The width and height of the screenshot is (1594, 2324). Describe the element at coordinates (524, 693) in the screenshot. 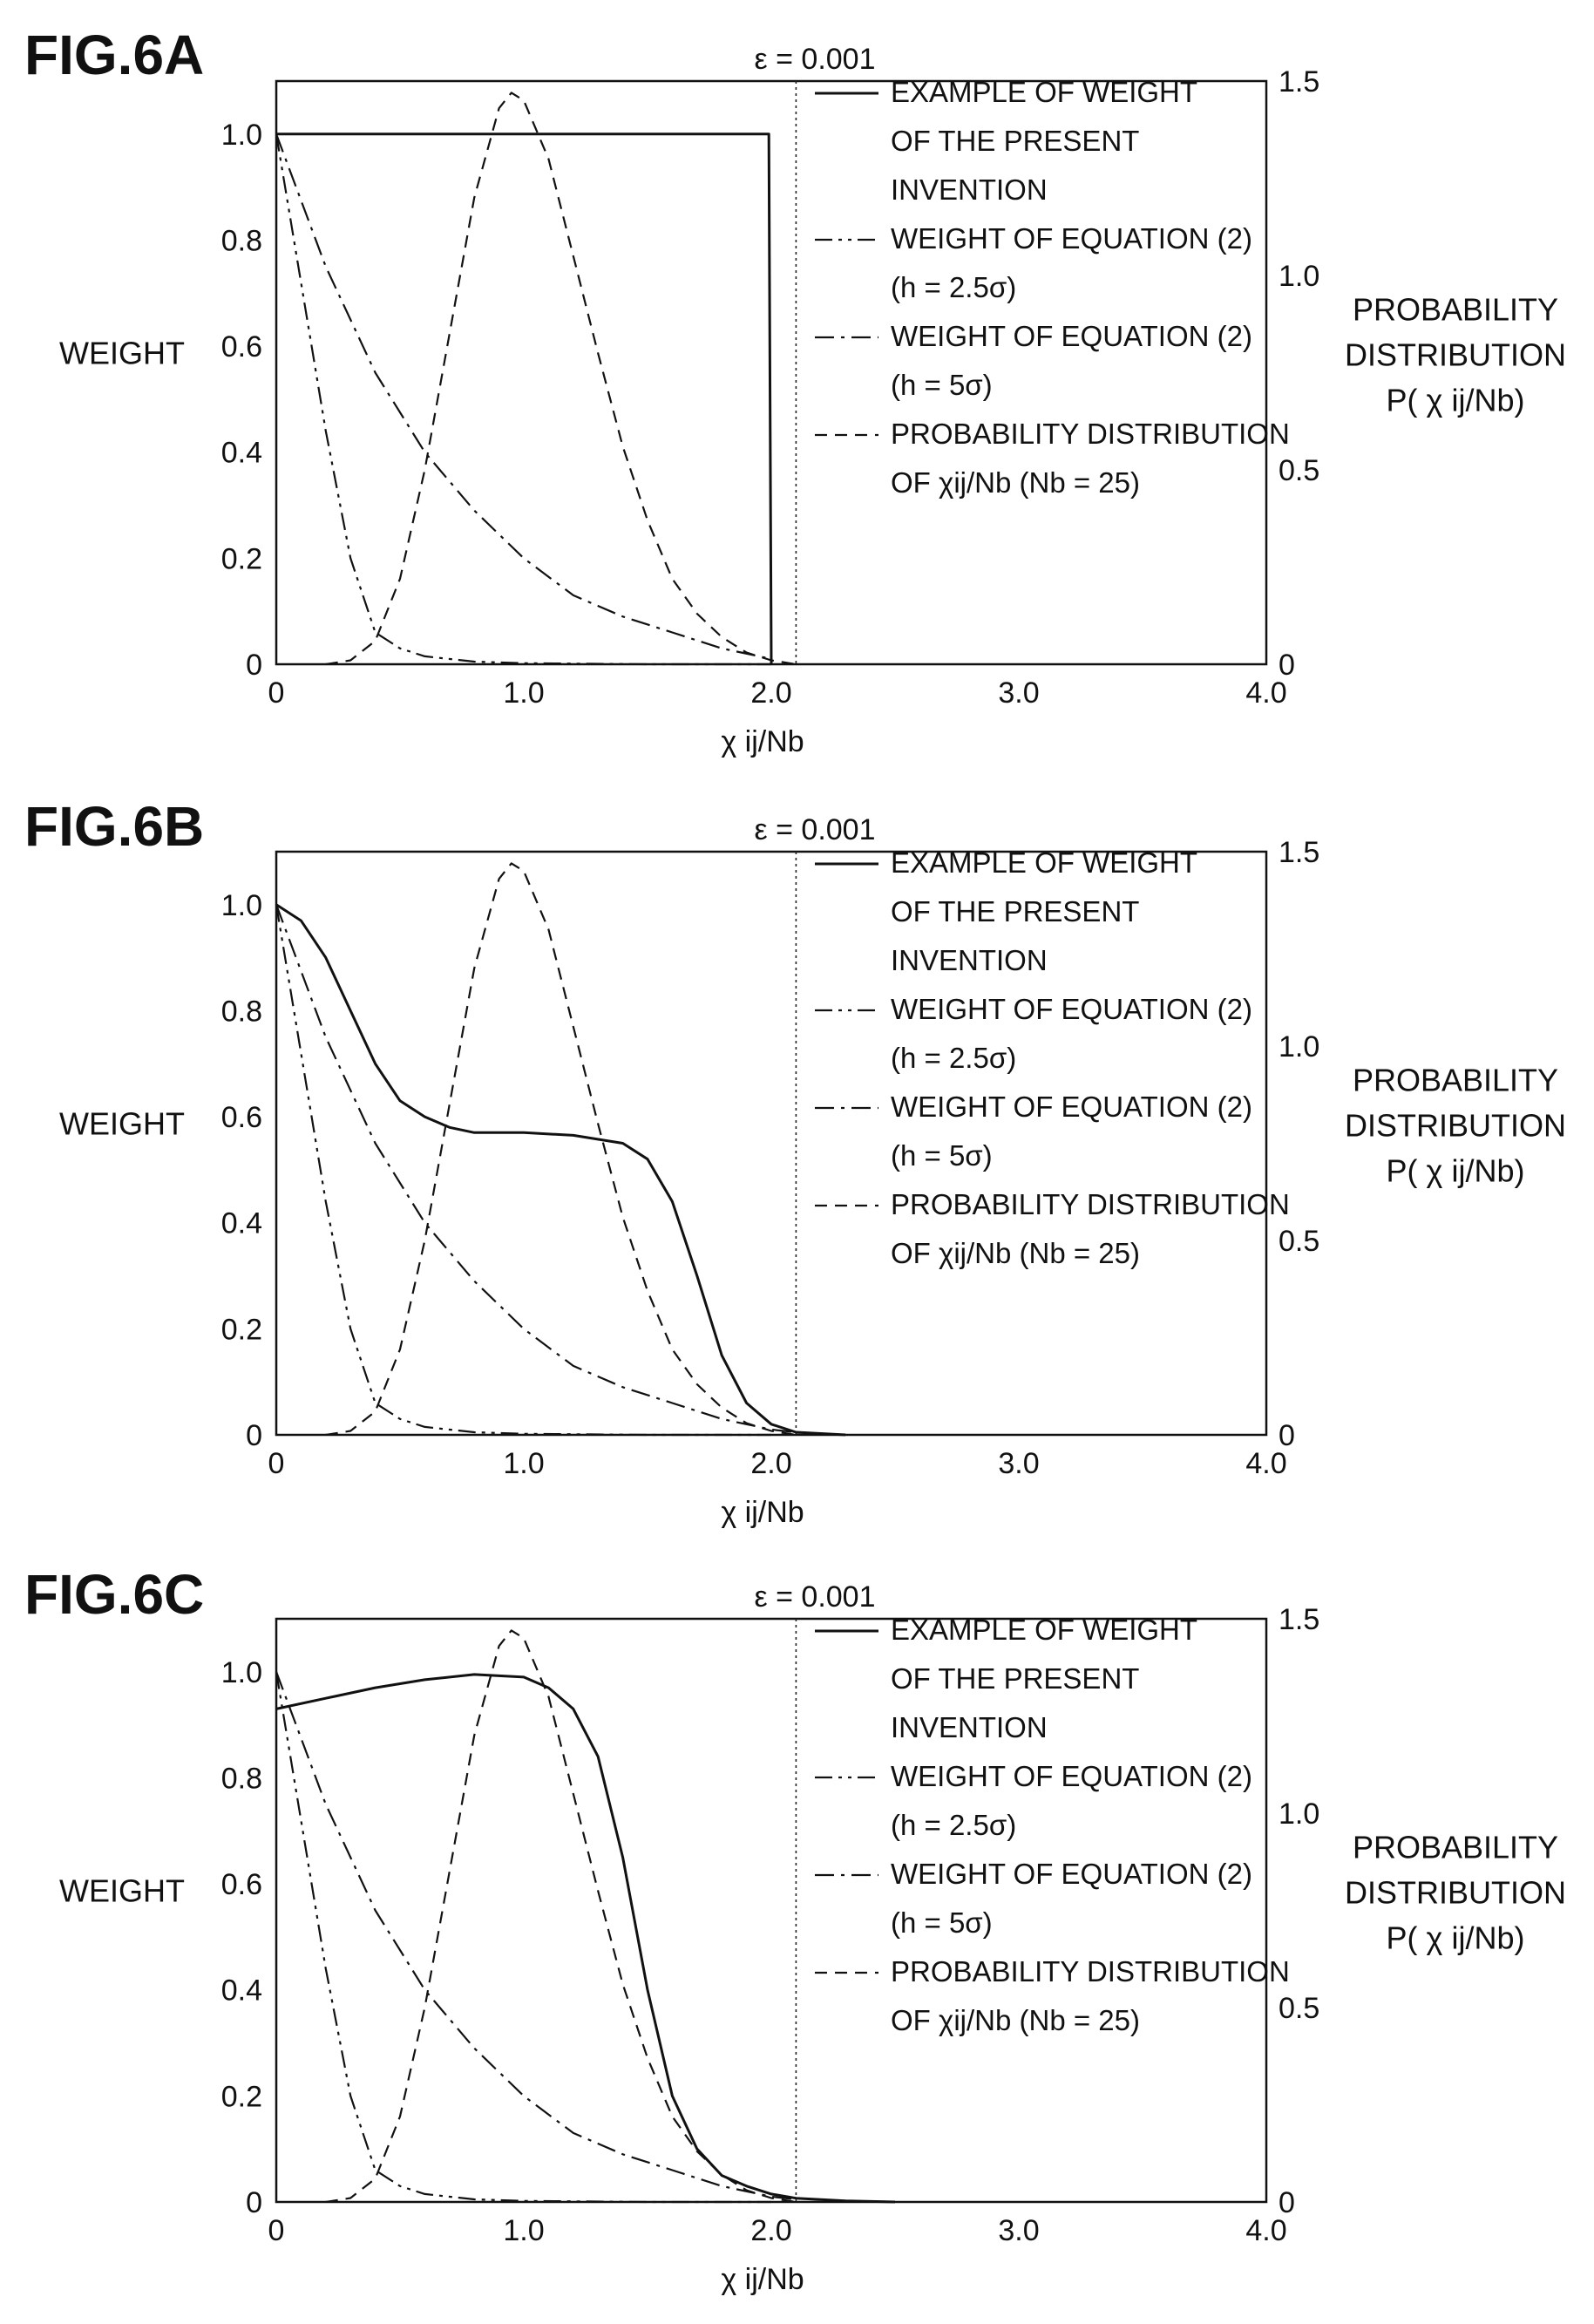

I see `x-tick-label: 1.0` at that location.